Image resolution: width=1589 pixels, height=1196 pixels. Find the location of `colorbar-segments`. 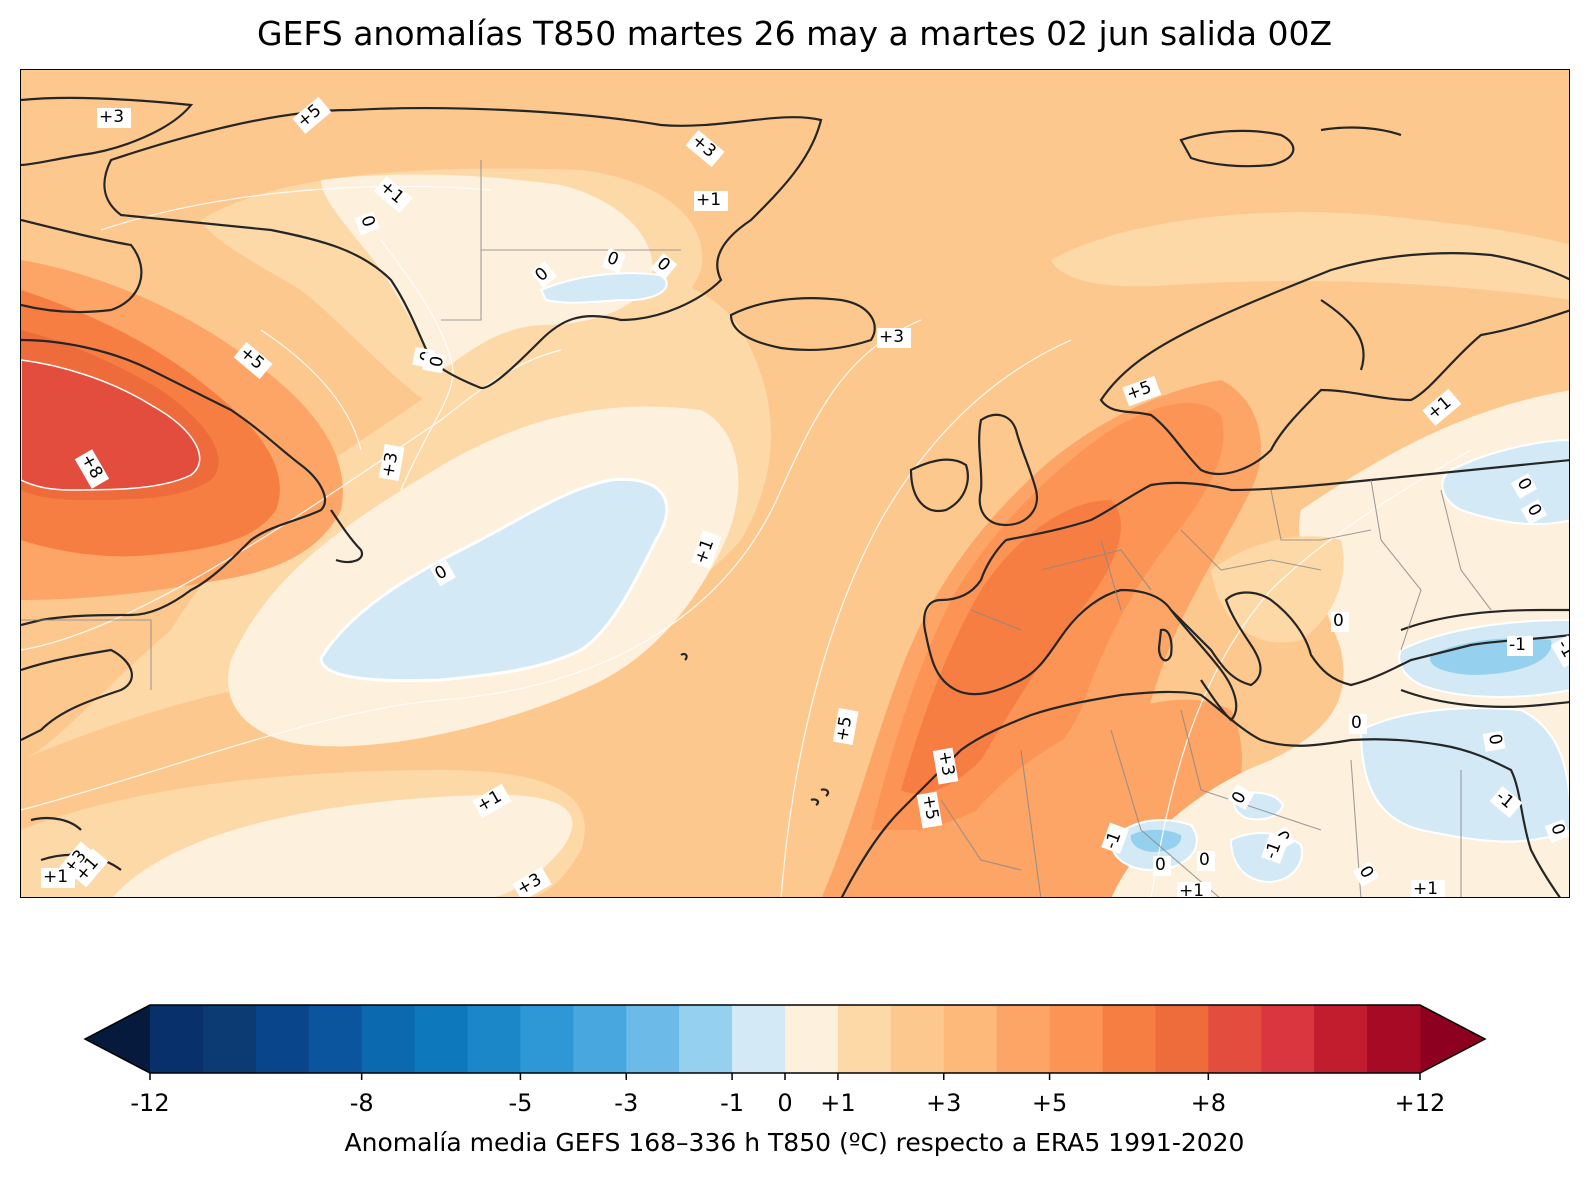

colorbar-segments is located at coordinates (785, 1039).